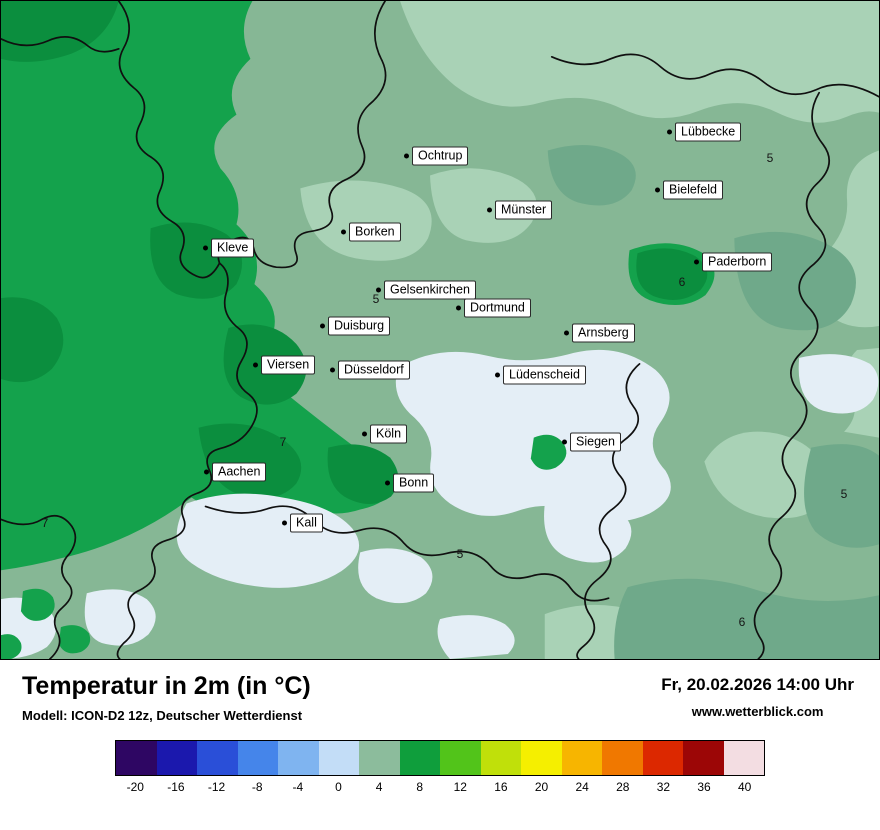 The height and width of the screenshot is (830, 880). What do you see at coordinates (501, 786) in the screenshot?
I see `colorbar-tick-label: 16` at bounding box center [501, 786].